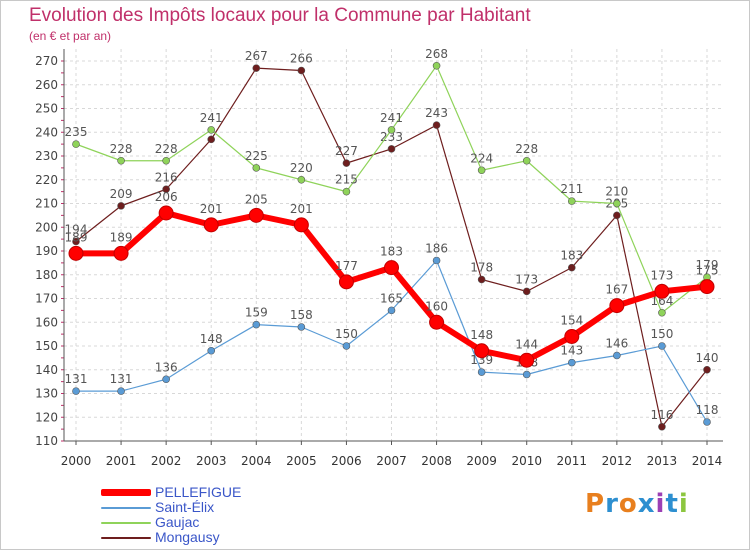 The width and height of the screenshot is (750, 550). Describe the element at coordinates (171, 492) in the screenshot. I see `legend-item-pellefigue: PELLEFIGUE` at that location.